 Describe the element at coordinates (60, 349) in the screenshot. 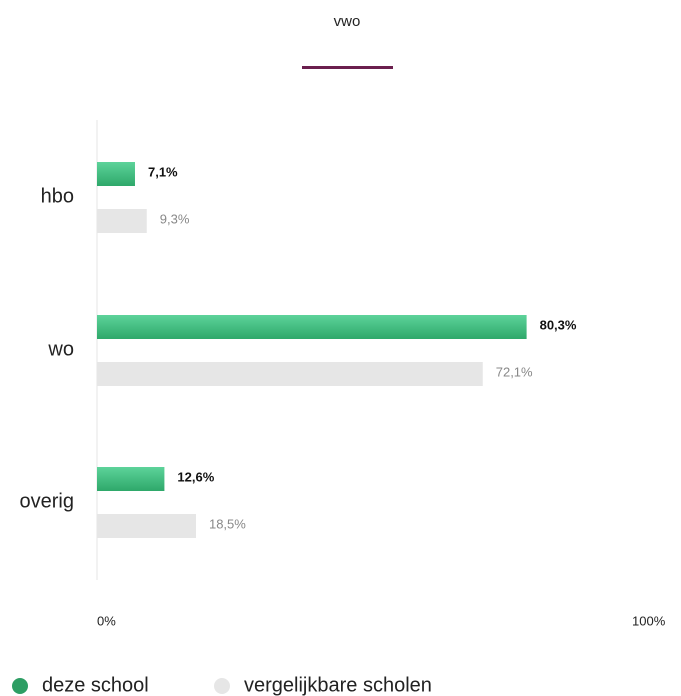

I see `category-label: wo` at that location.